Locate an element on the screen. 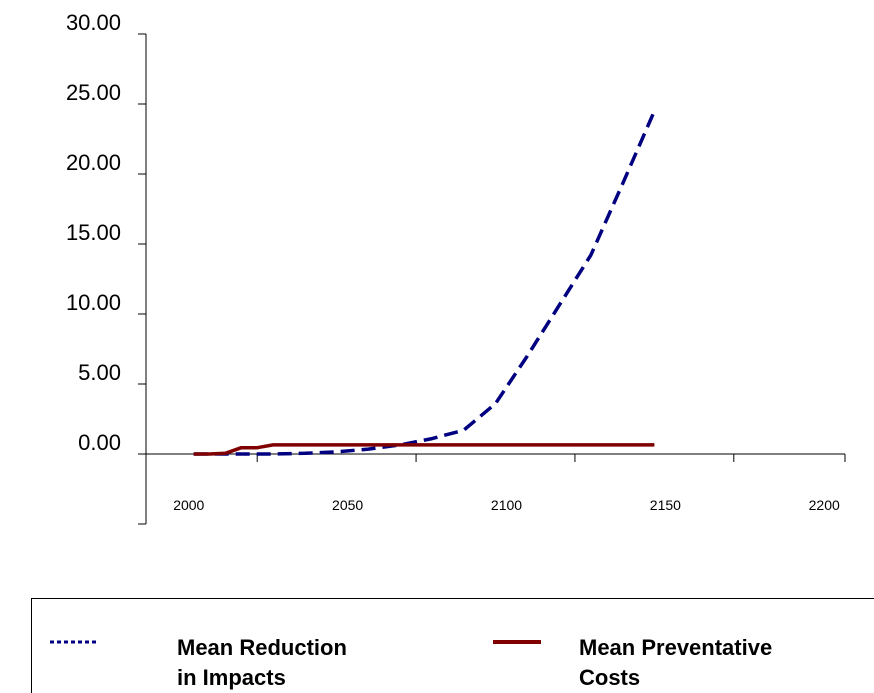 This screenshot has width=874, height=693. x-tick-labels: 2000 2050 2100 2150 2200 is located at coordinates (506, 505).